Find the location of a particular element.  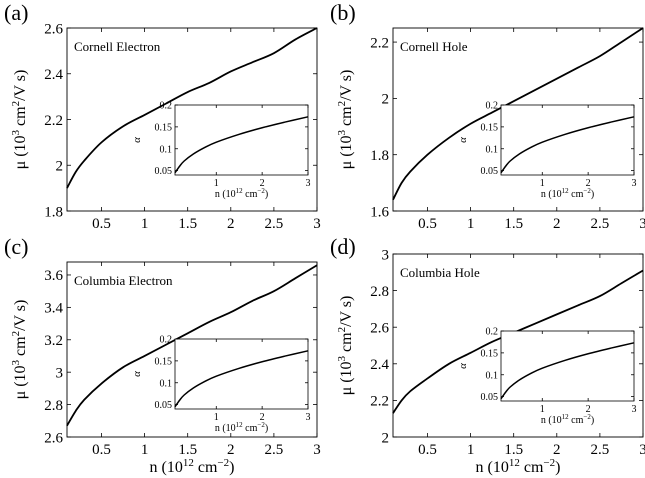

panel-b-ytick-label: 2 is located at coordinates (386, 100).